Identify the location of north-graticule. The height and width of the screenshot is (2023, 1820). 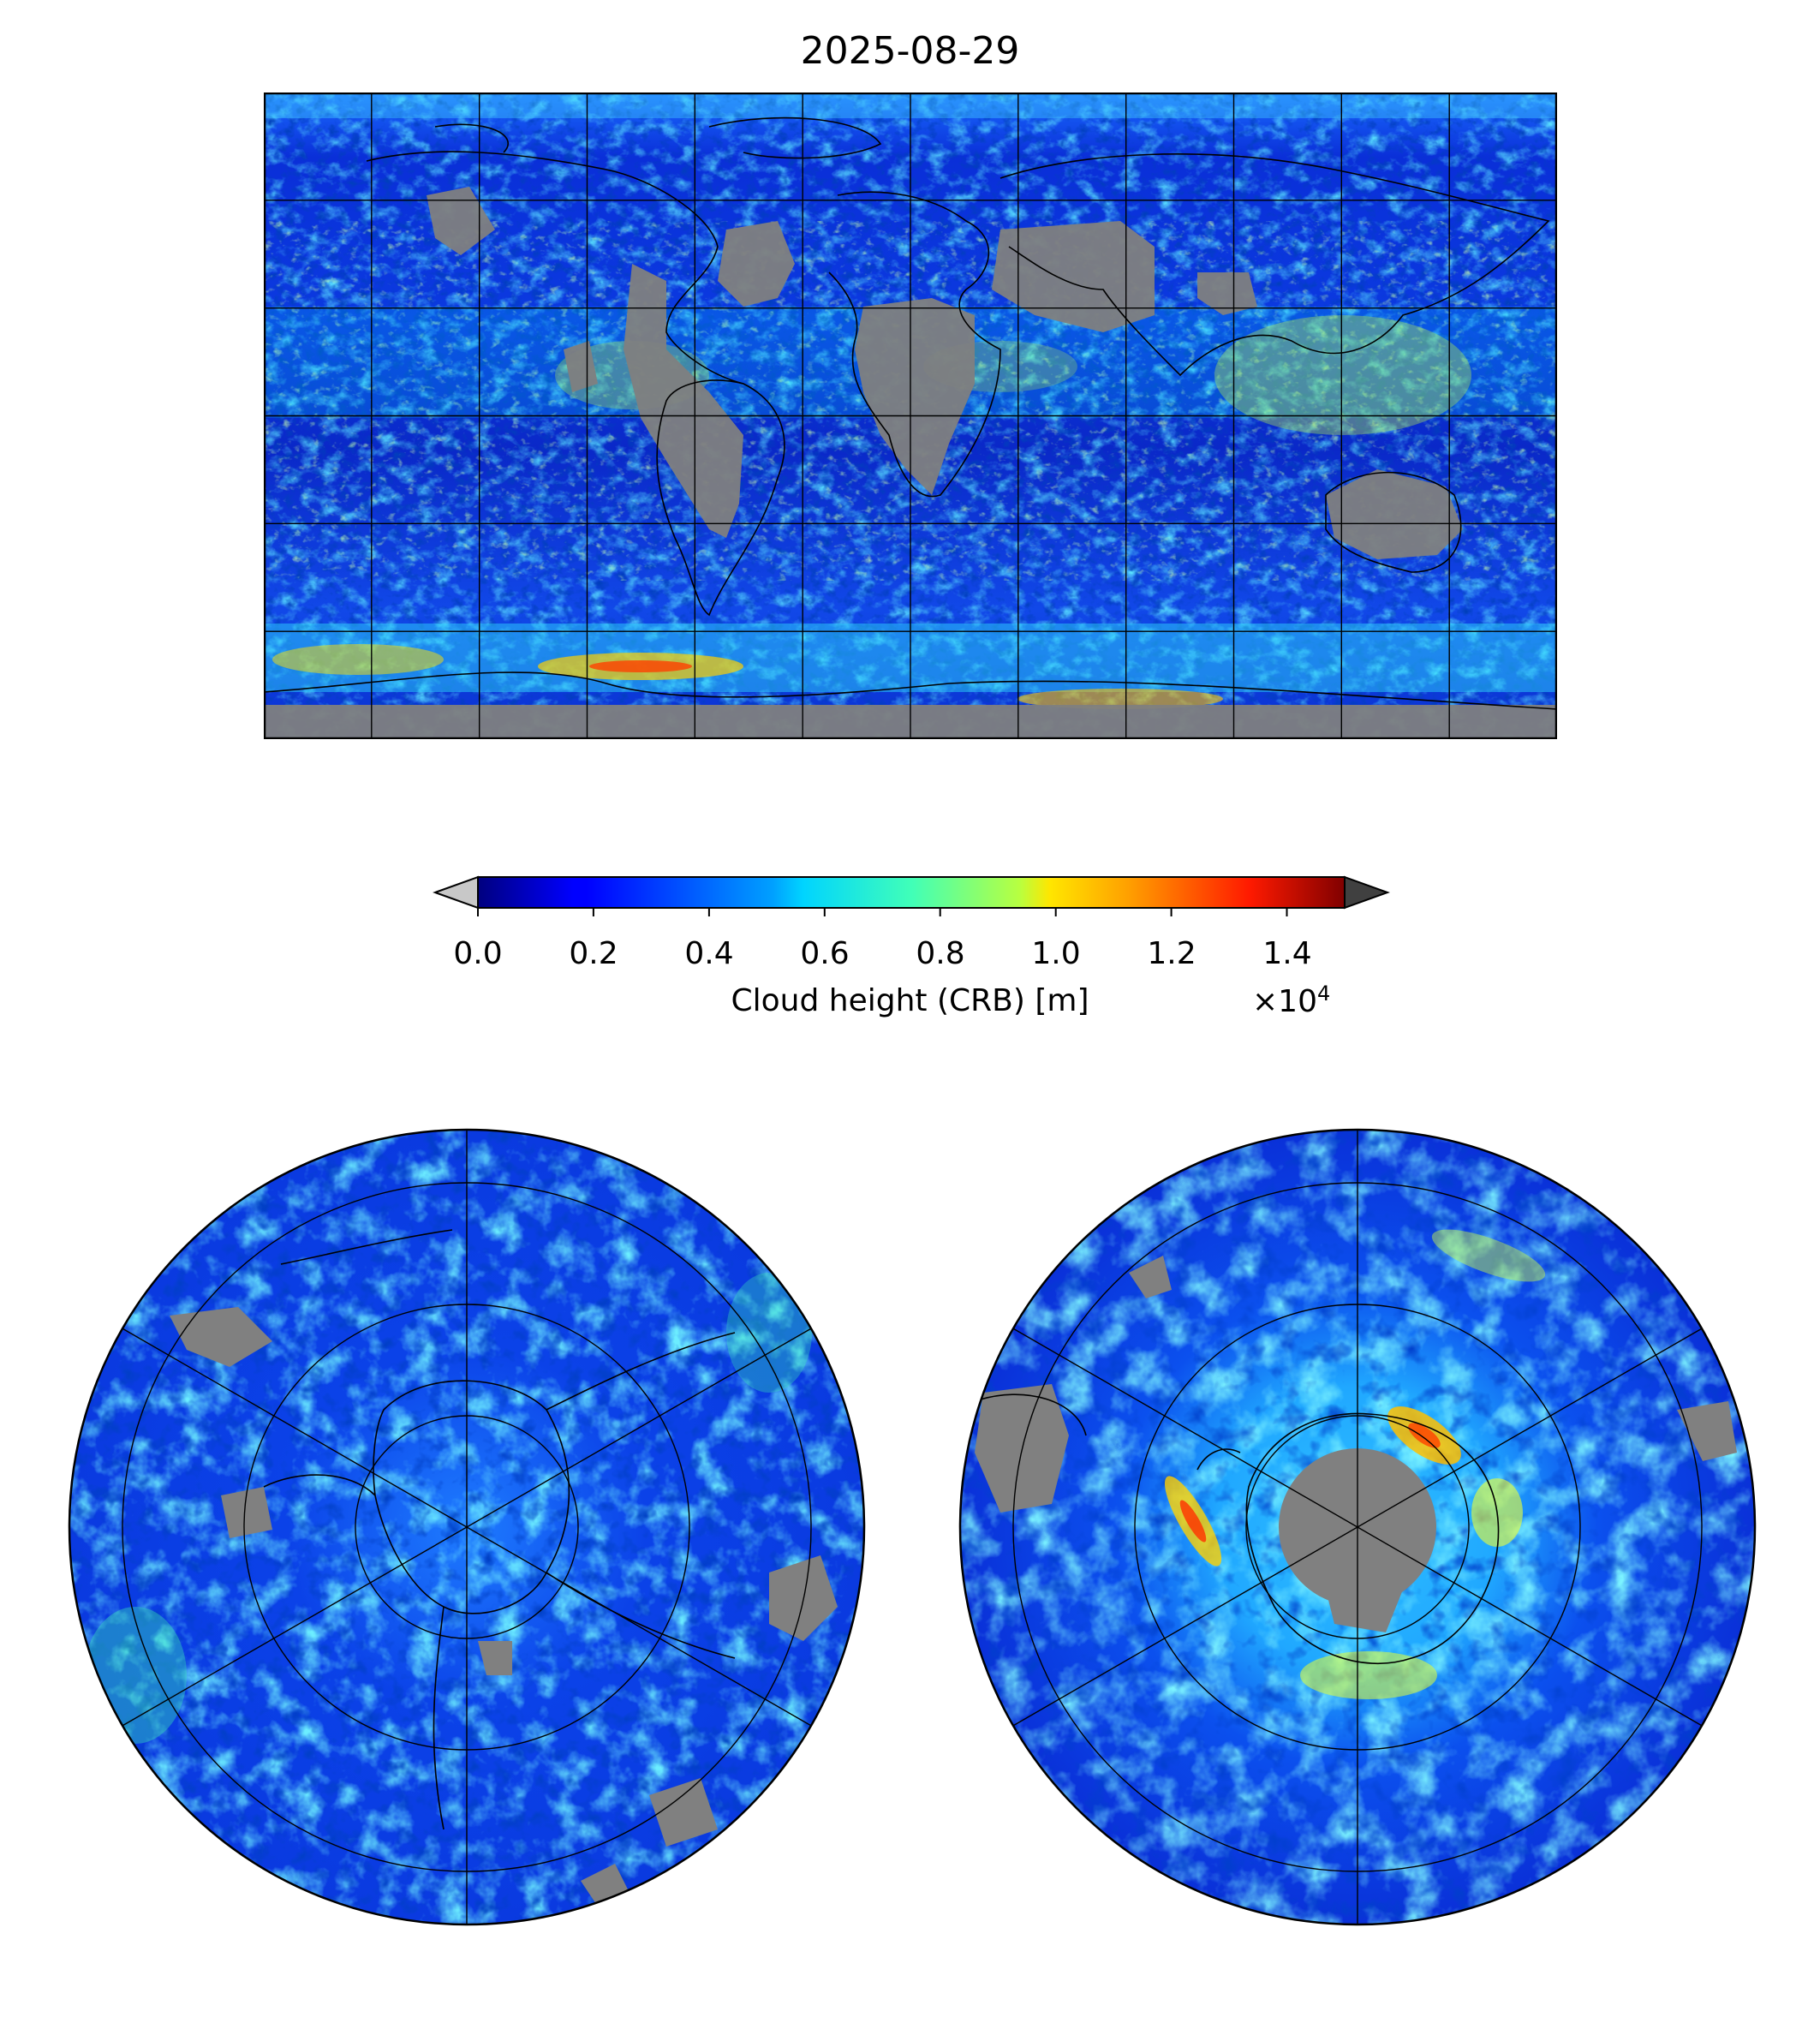
(467, 1527).